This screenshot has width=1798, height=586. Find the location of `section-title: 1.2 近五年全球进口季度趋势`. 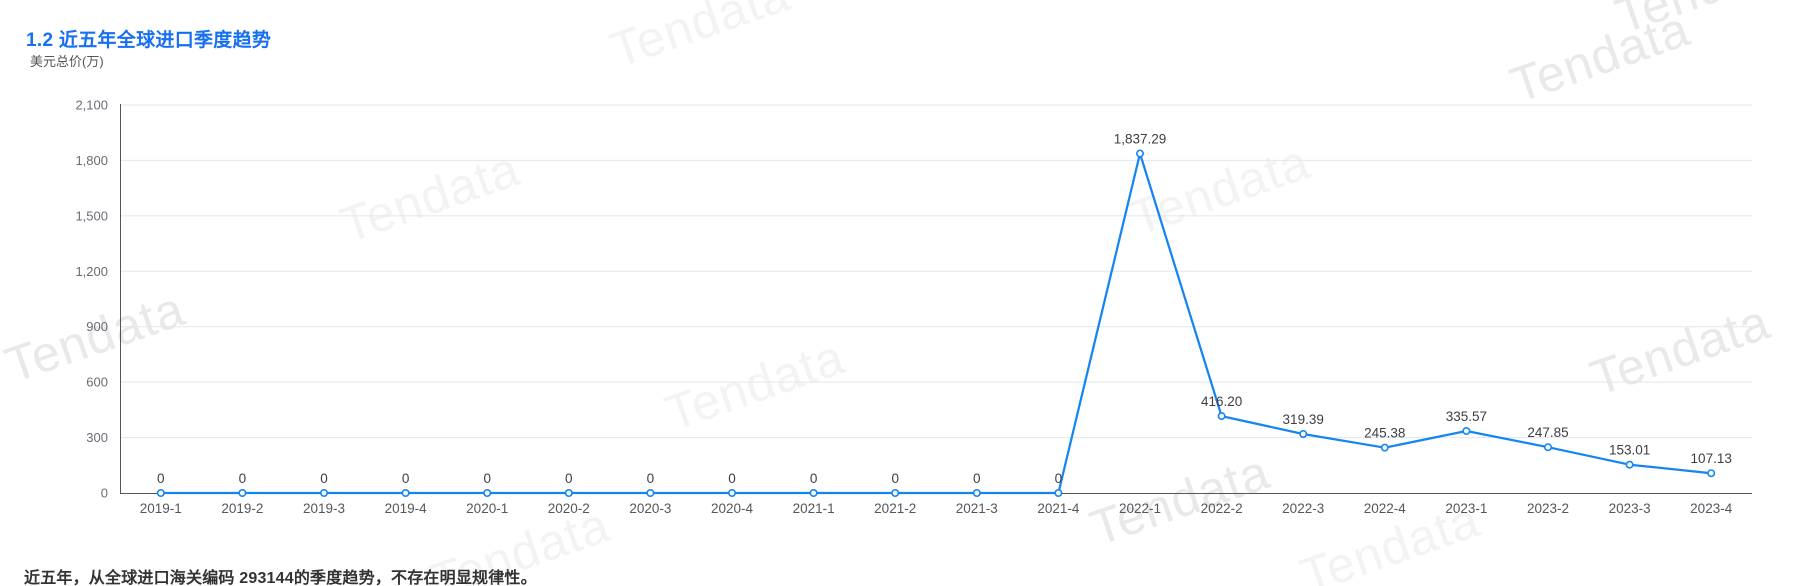

section-title: 1.2 近五年全球进口季度趋势 is located at coordinates (149, 40).